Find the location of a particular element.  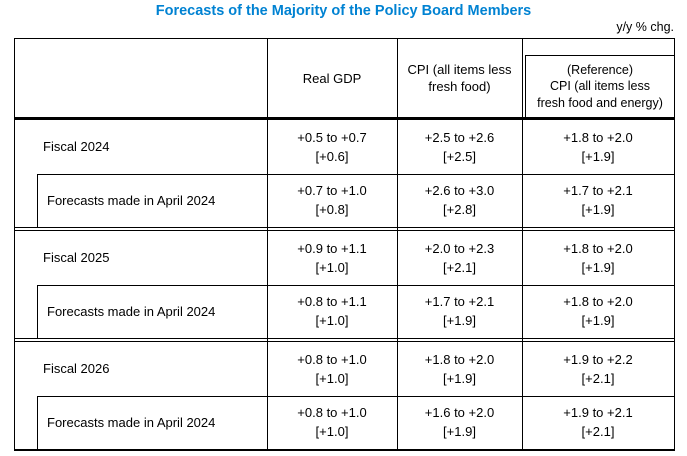

cell-cpi: +1.7 to +2.1 [+1.9] is located at coordinates (459, 311).